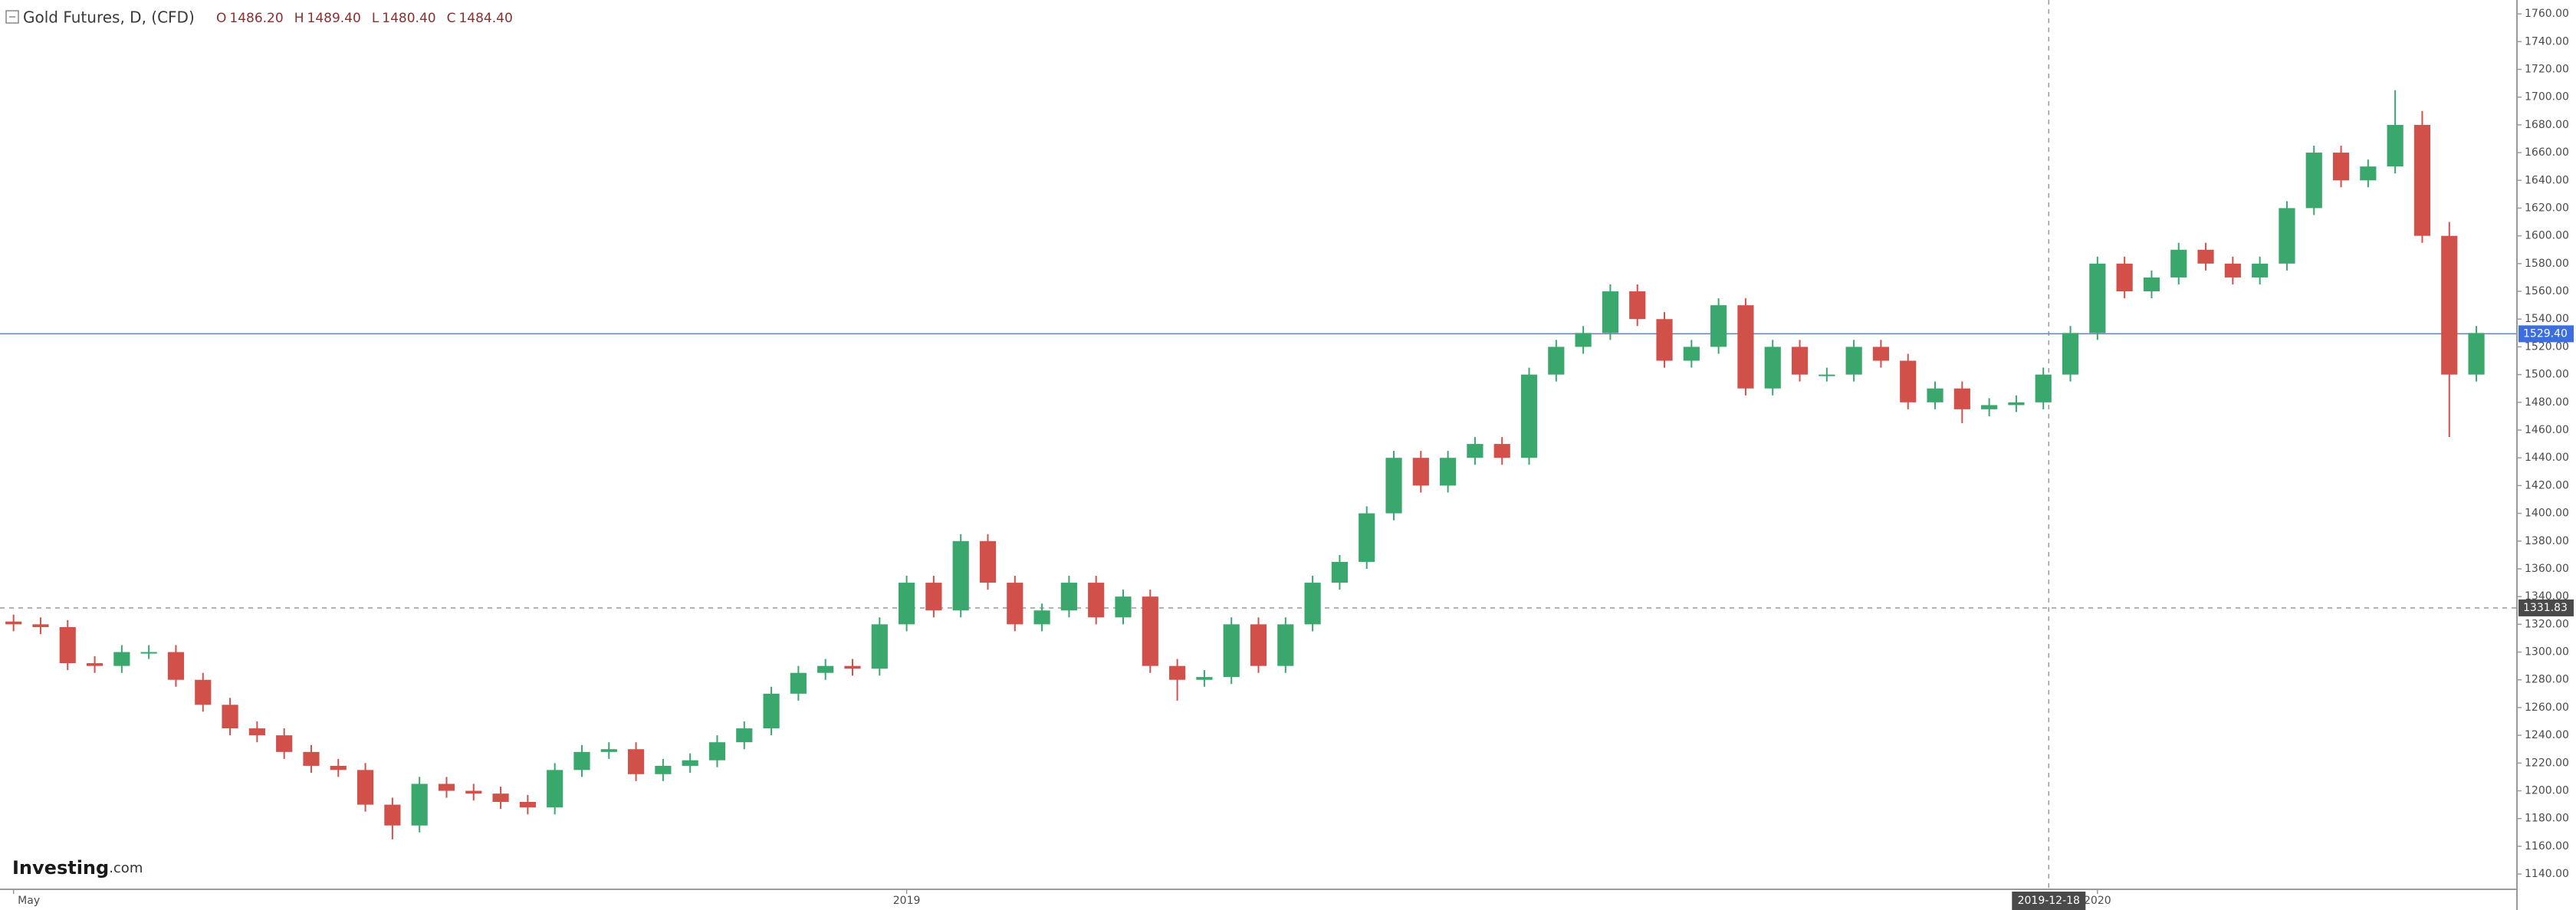  What do you see at coordinates (2547, 569) in the screenshot?
I see `y-tick-label: 1360.00` at bounding box center [2547, 569].